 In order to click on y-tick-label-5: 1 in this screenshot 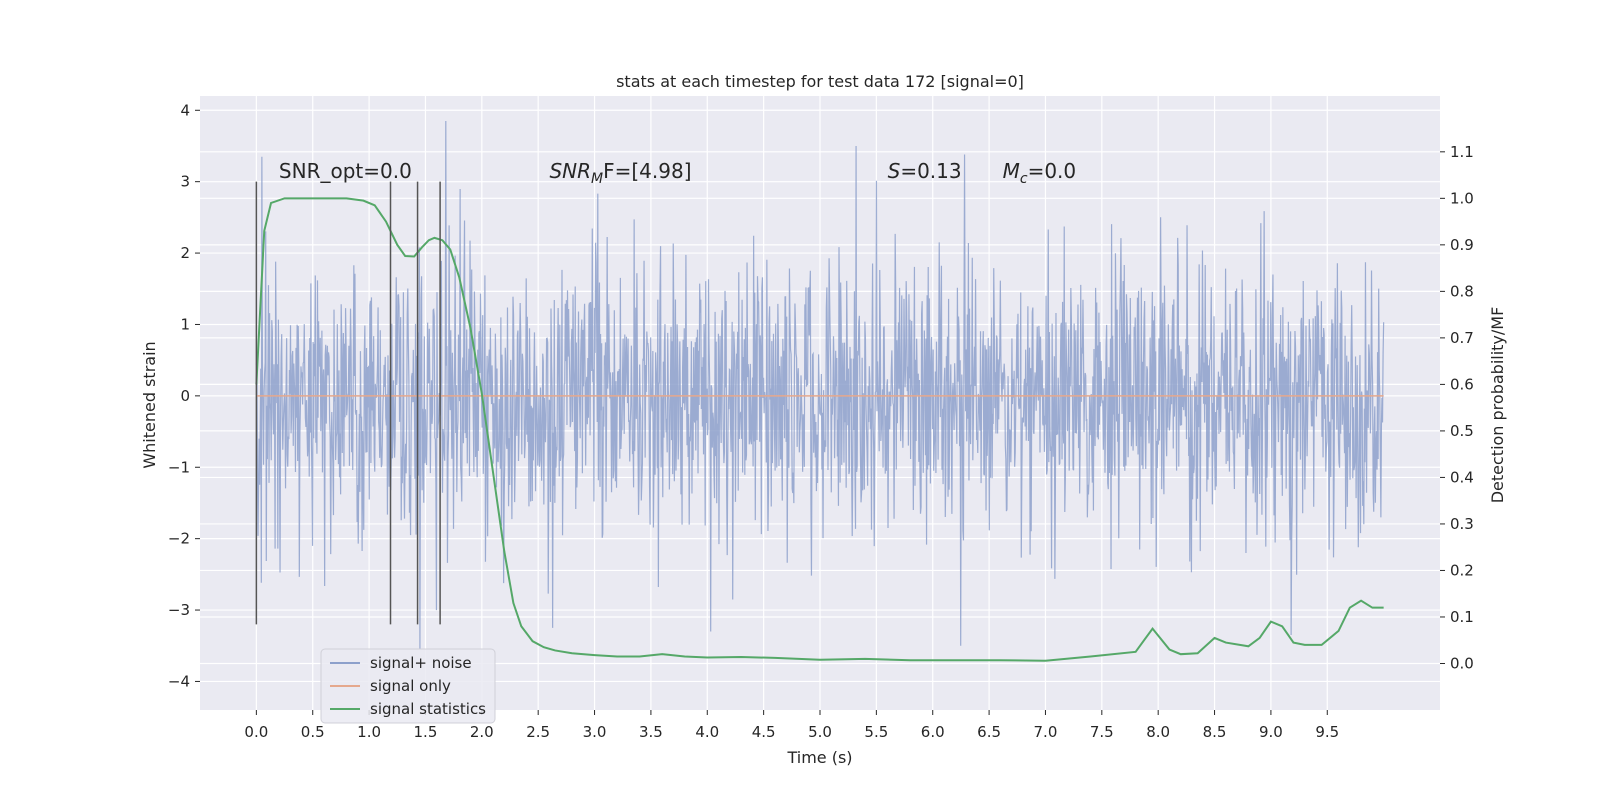, I will do `click(185, 324)`.